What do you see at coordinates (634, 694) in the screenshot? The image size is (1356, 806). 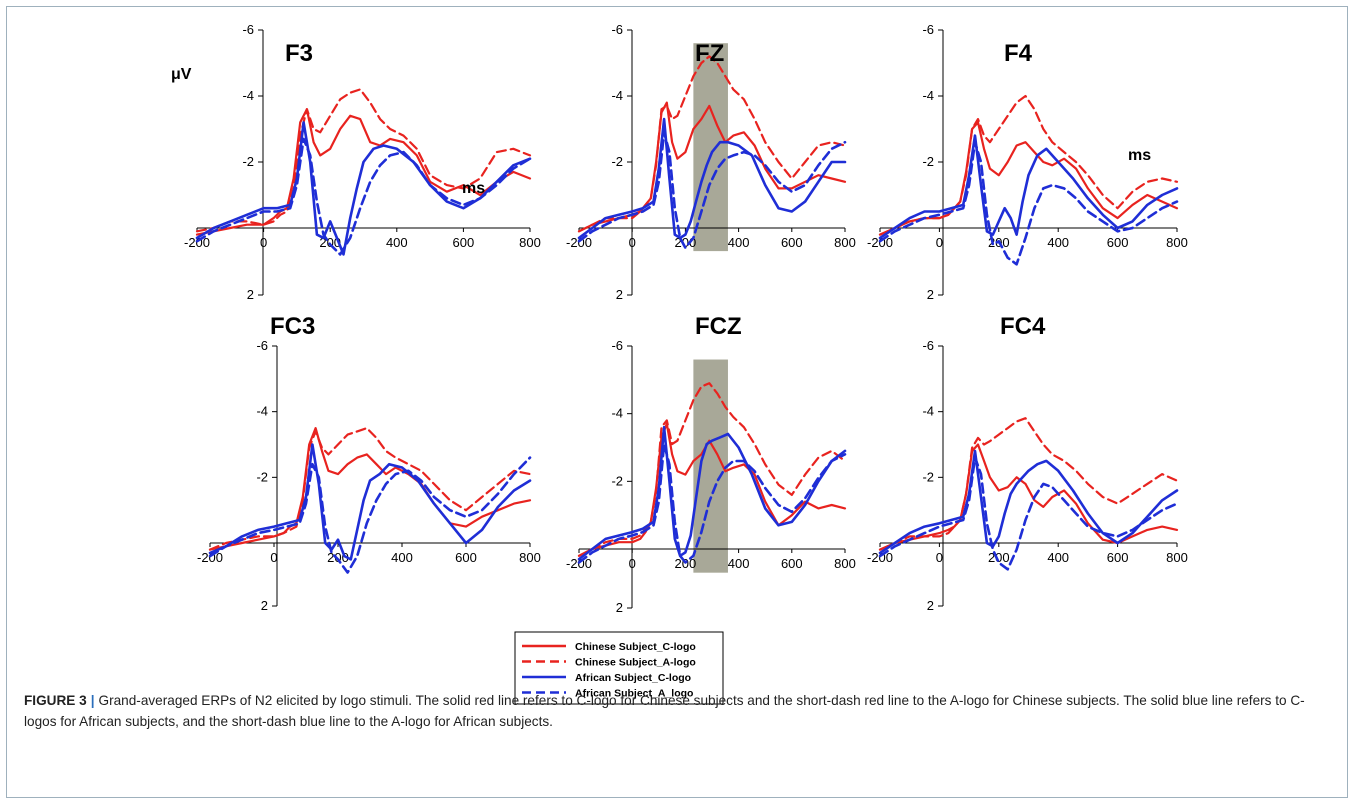 I see `legend-label: African Subject_A_logo` at bounding box center [634, 694].